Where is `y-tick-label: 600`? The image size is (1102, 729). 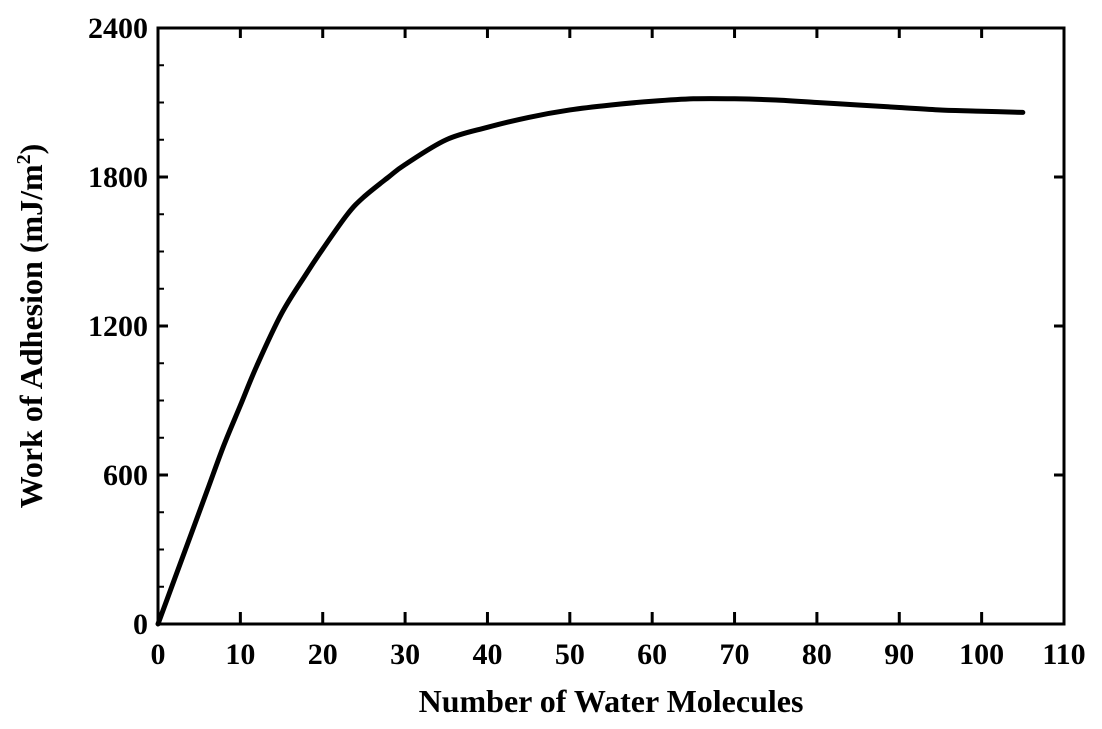 y-tick-label: 600 is located at coordinates (125, 475).